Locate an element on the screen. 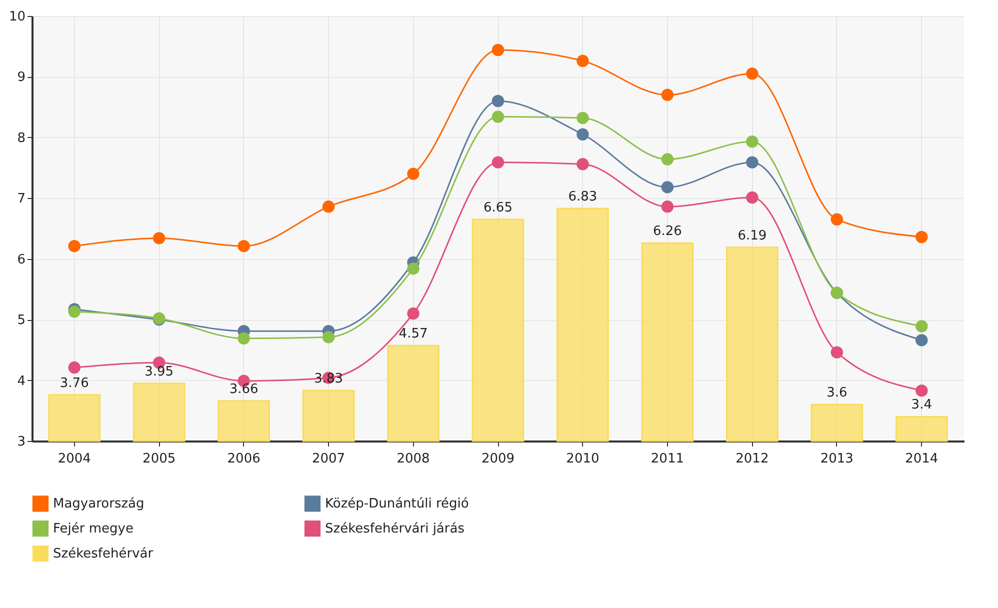 The width and height of the screenshot is (998, 608). y-tick-label: 10 is located at coordinates (17, 17).